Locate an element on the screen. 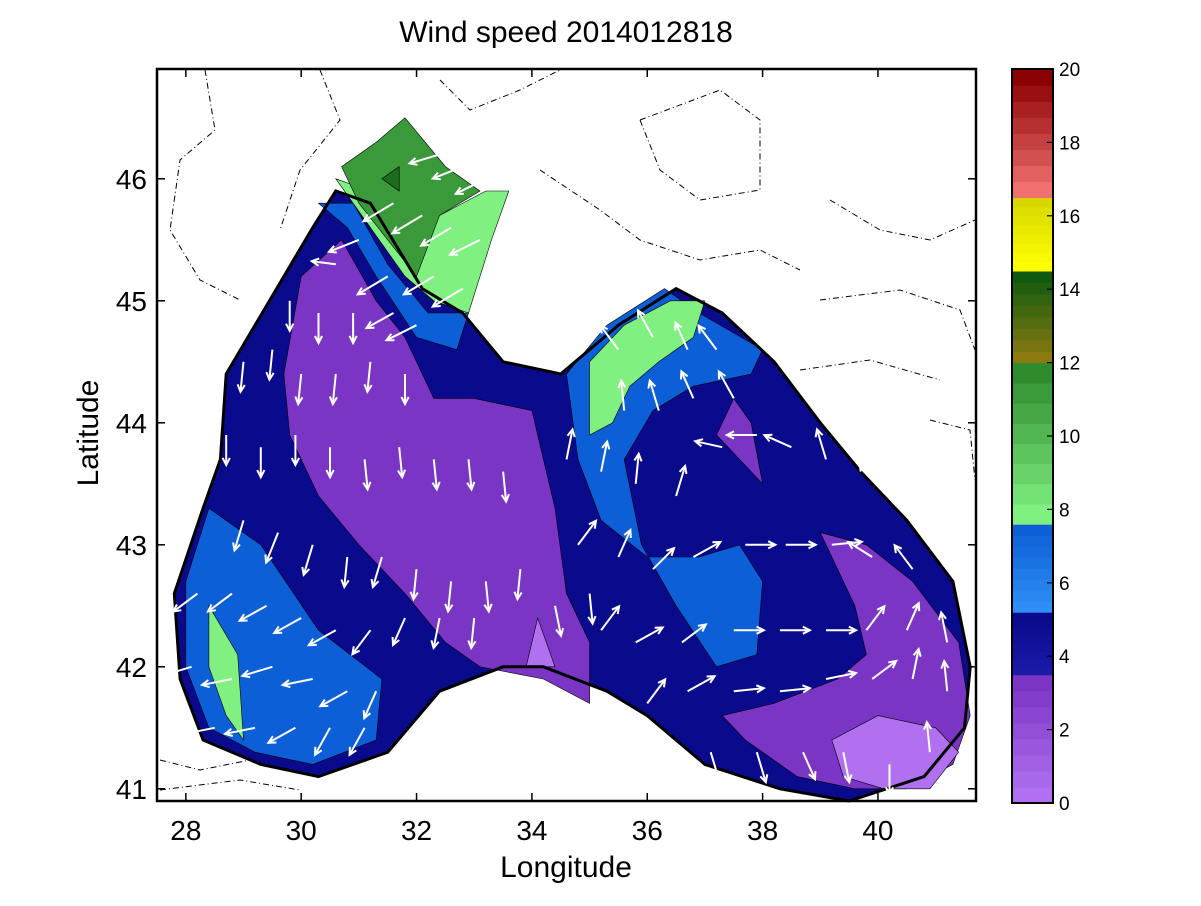 The height and width of the screenshot is (906, 1201). x-tick-label: 34 is located at coordinates (531, 830).